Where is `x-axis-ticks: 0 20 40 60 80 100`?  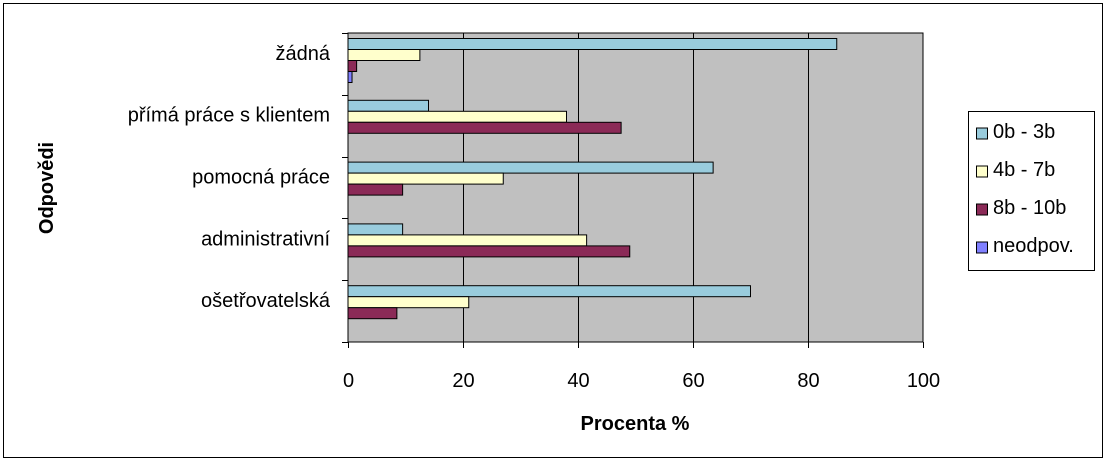 x-axis-ticks: 0 20 40 60 80 100 is located at coordinates (641, 367).